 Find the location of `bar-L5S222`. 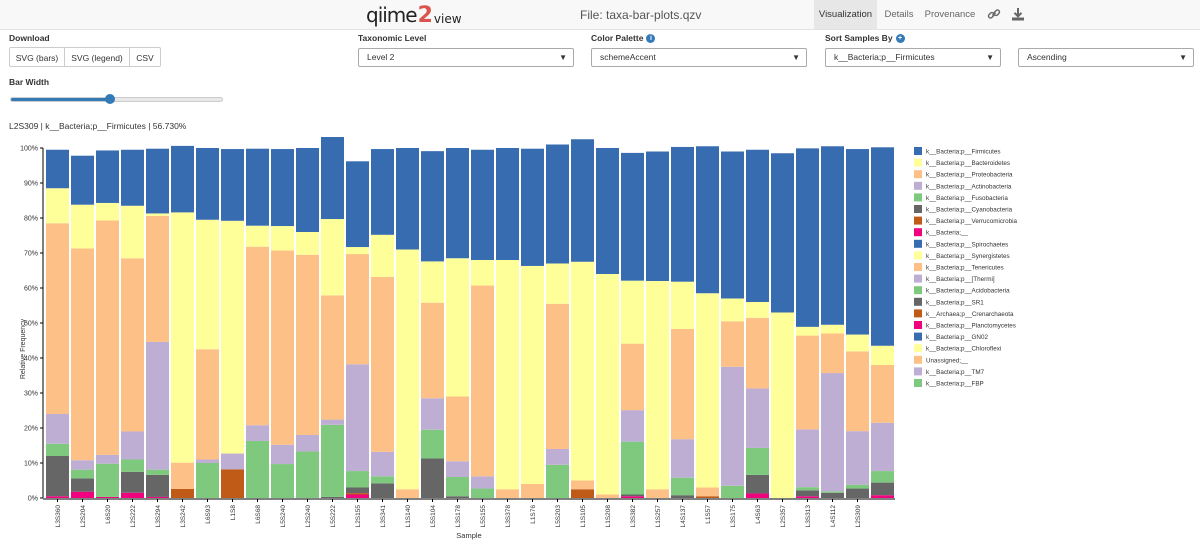

bar-L5S222 is located at coordinates (332, 317).